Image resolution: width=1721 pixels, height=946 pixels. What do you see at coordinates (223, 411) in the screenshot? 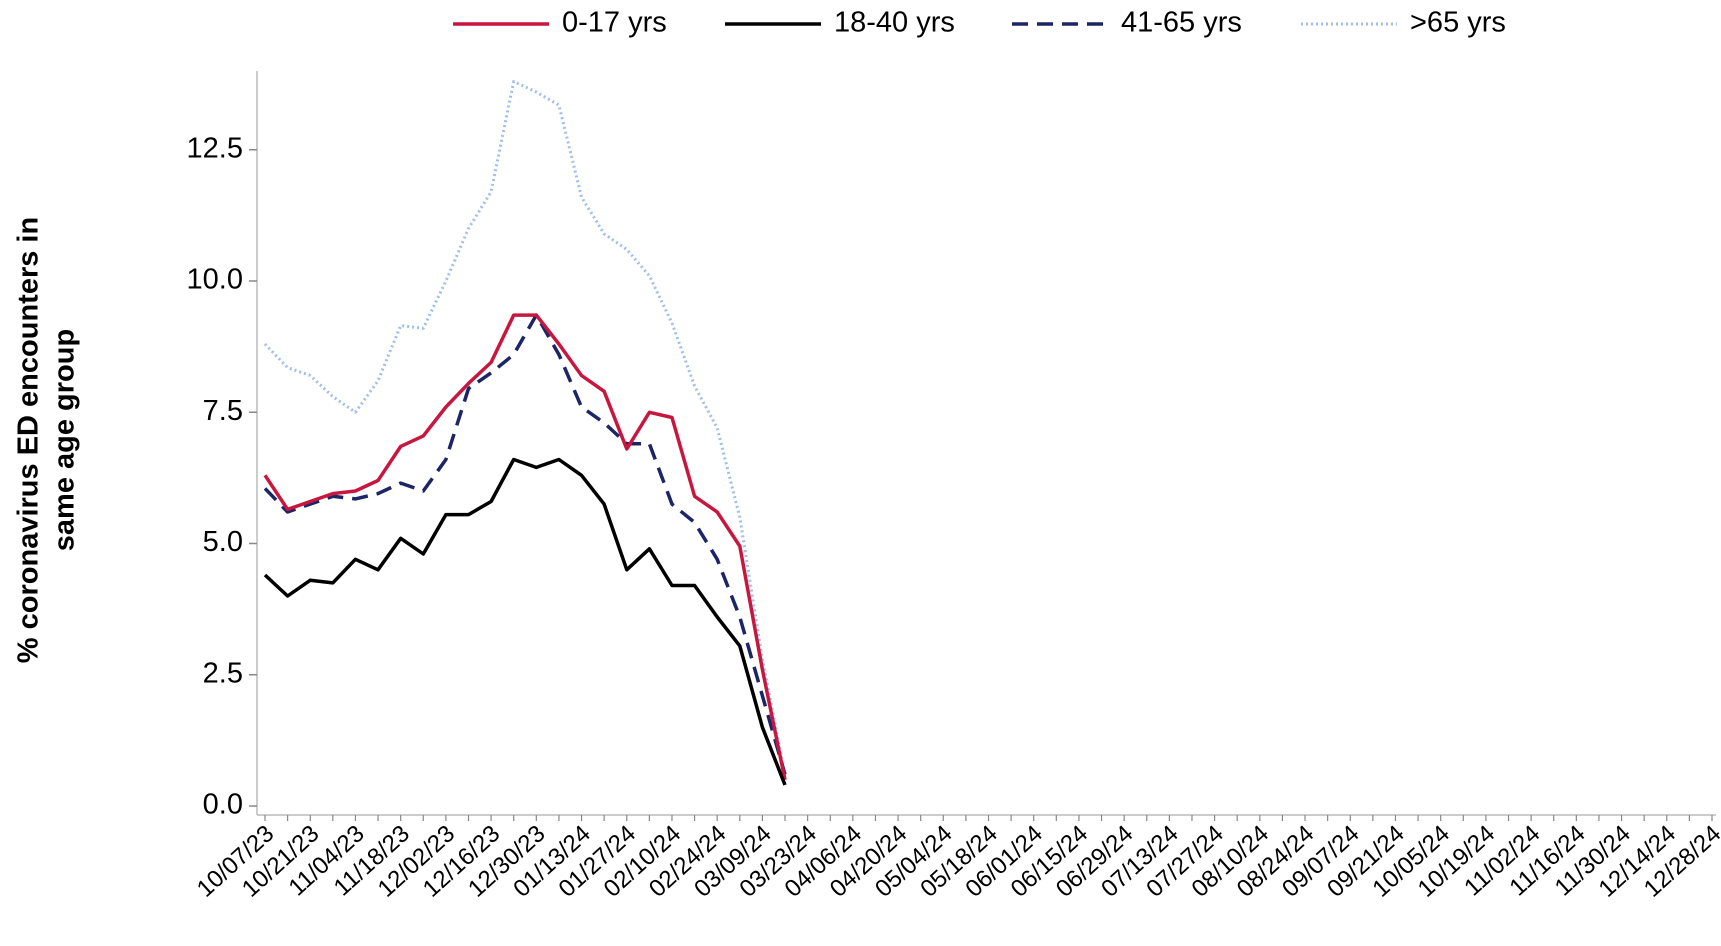
I see `y-tick-label: 7.5` at bounding box center [223, 411].